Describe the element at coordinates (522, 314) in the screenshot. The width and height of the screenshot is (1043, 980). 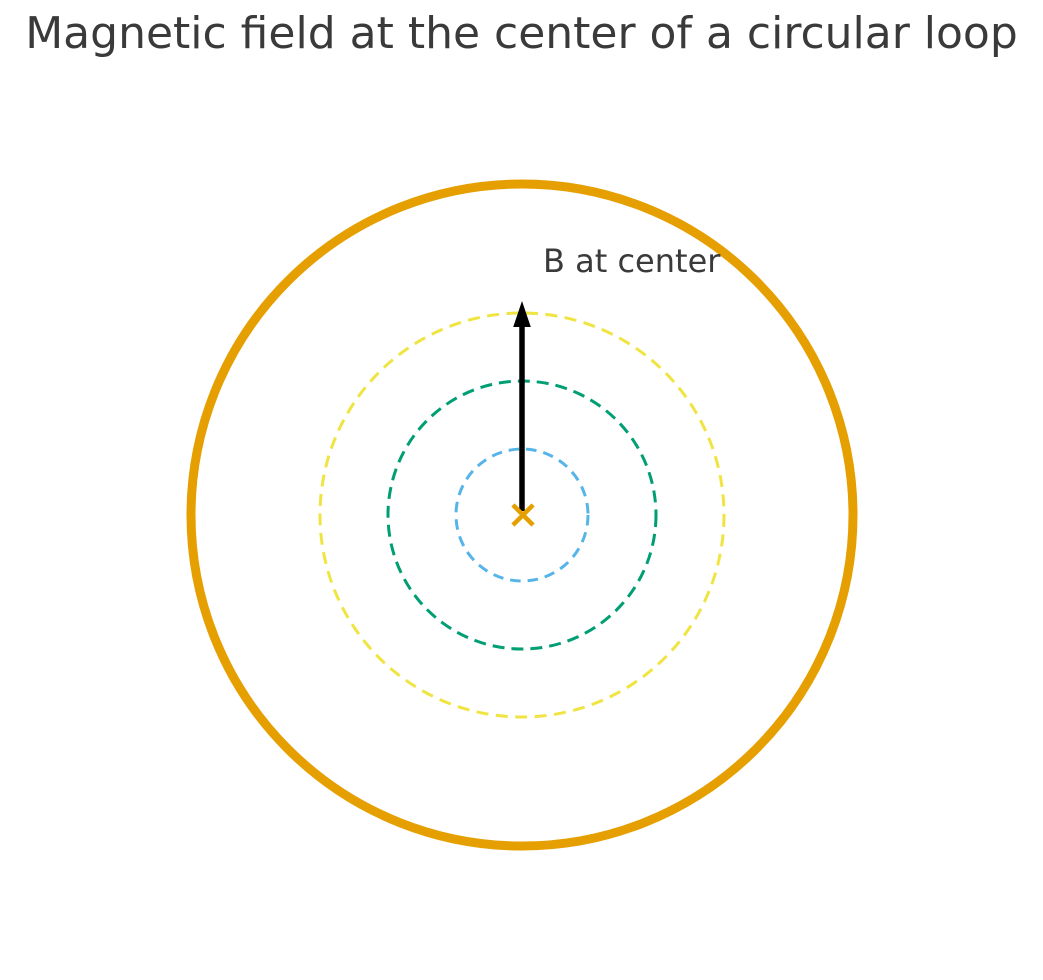
I see `b-field-arrow-head-icon` at that location.